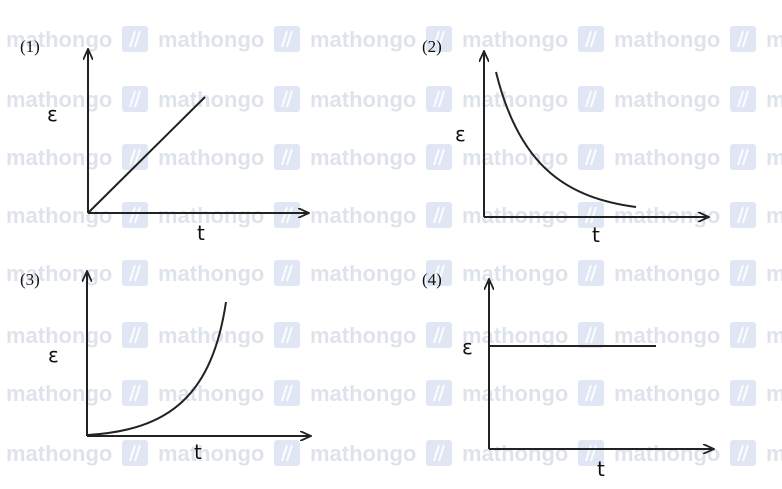  I want to click on graph-1-label: (1), so click(30, 46).